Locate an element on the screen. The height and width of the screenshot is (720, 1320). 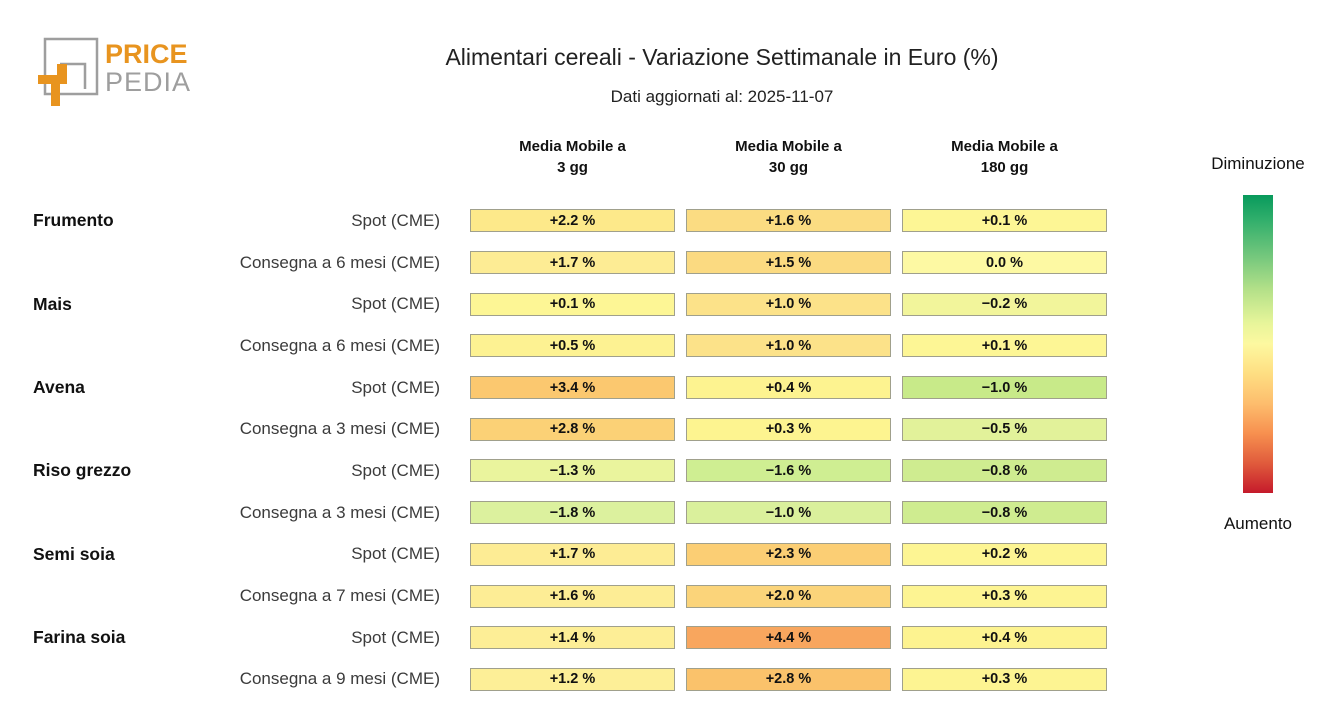
heatmap-cell: +1.2 % is located at coordinates (572, 679).